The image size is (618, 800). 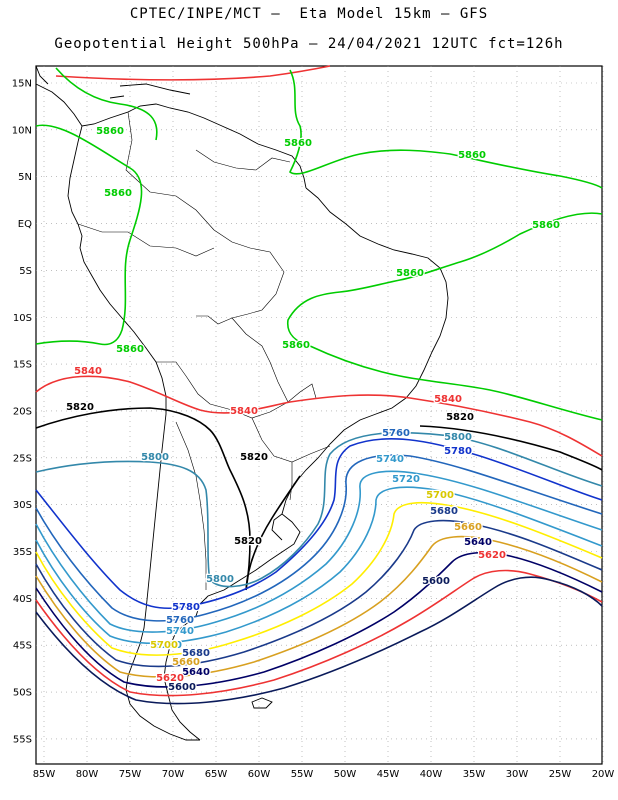 What do you see at coordinates (22, 365) in the screenshot?
I see `lat-tick-label: 15S` at bounding box center [22, 365].